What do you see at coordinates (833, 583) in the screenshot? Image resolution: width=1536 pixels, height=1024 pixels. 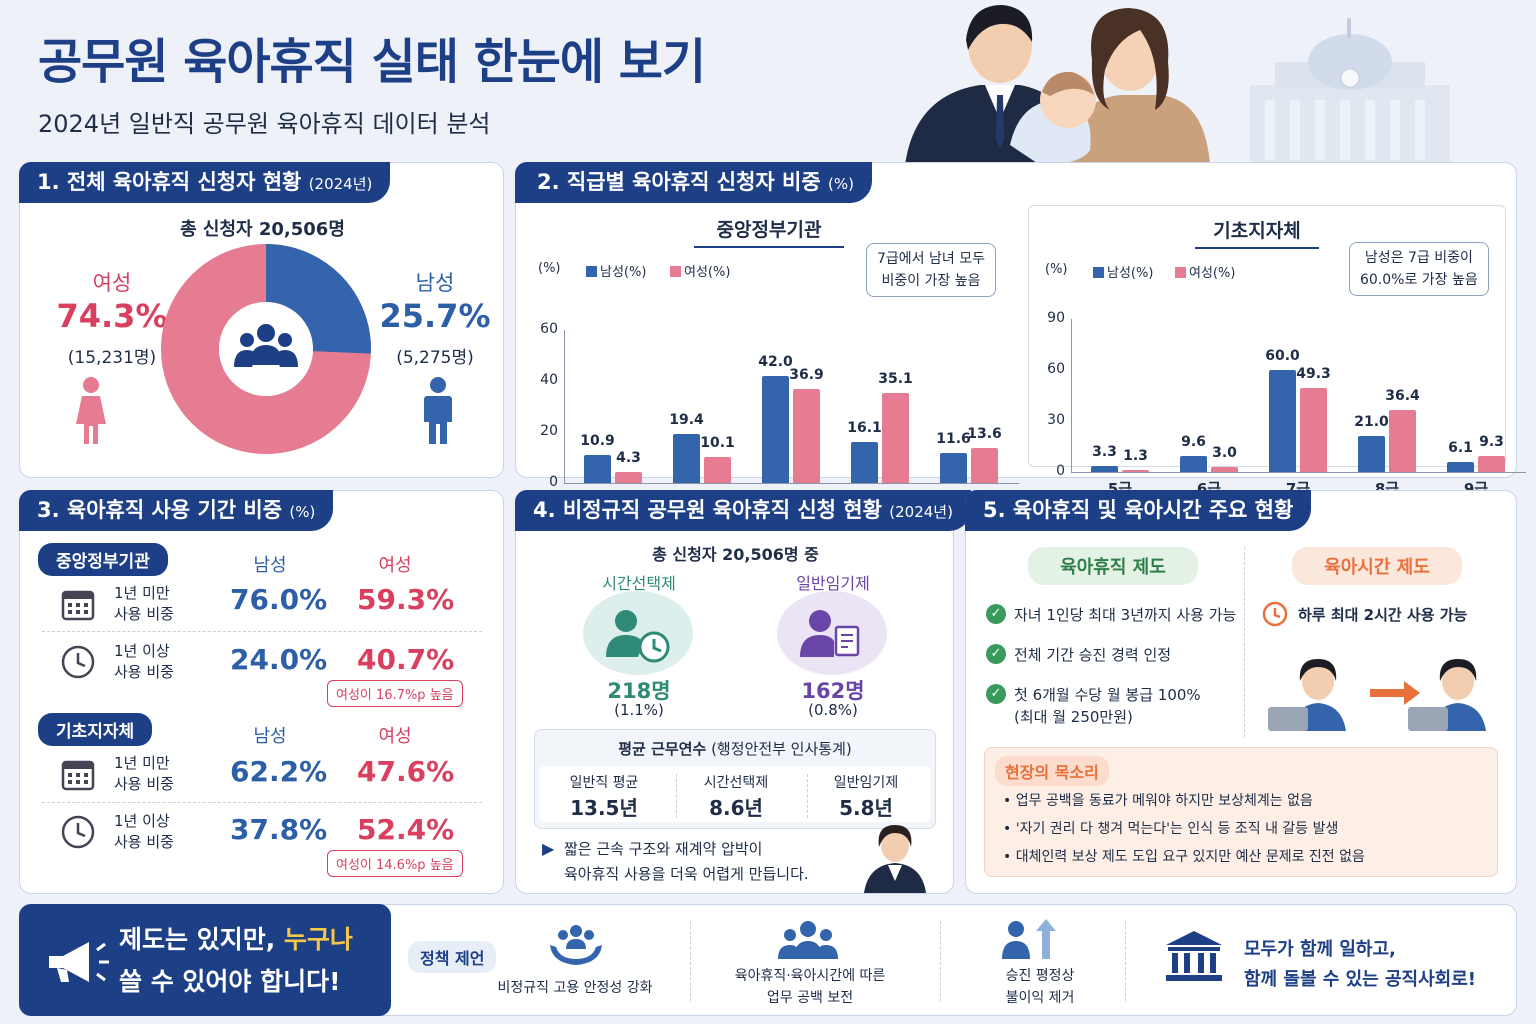 I see `fixedterm-label: 일반임기제` at bounding box center [833, 583].